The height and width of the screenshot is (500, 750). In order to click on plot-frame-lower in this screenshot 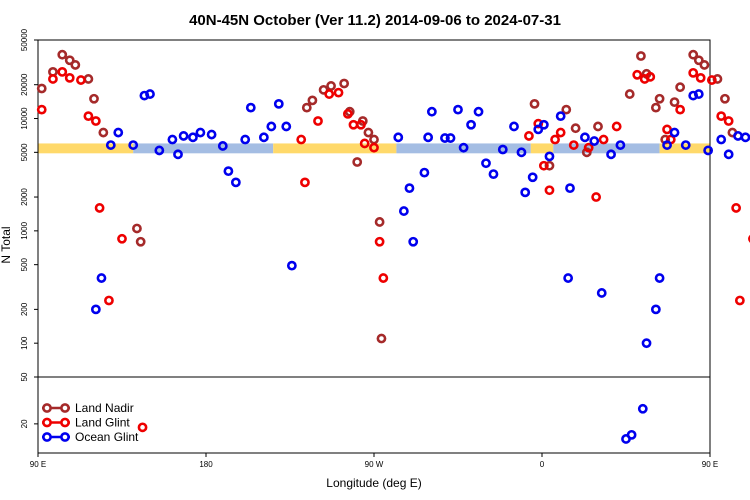, I will do `click(374, 415)`.